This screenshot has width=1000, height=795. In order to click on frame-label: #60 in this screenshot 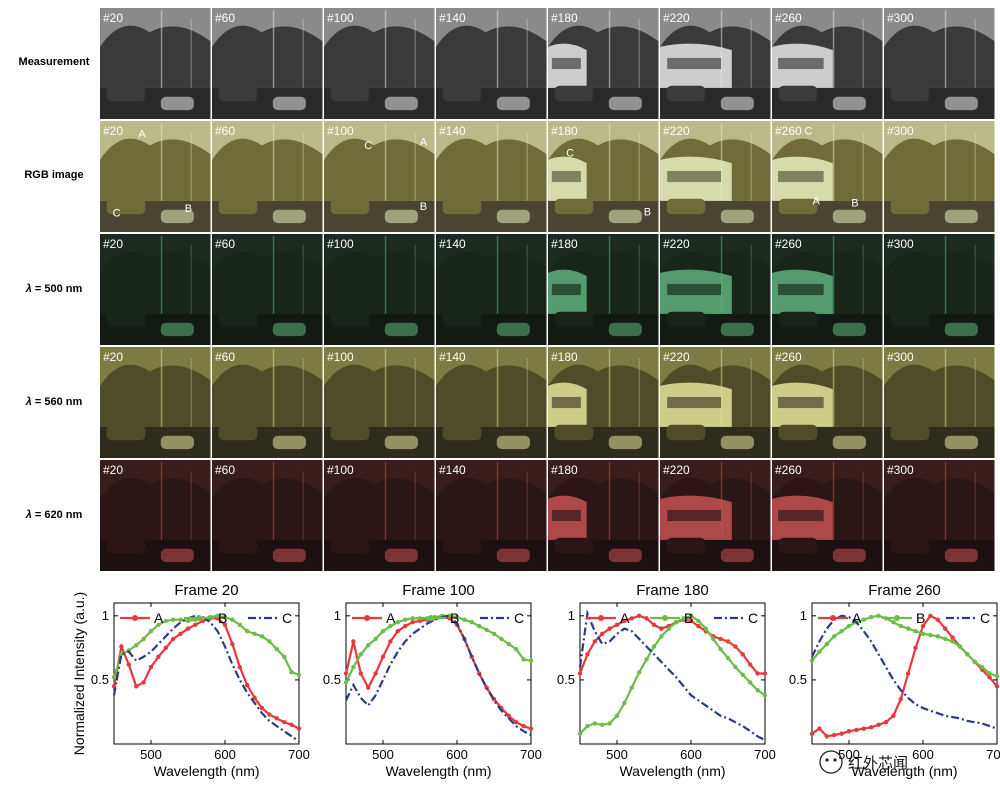, I will do `click(225, 470)`.